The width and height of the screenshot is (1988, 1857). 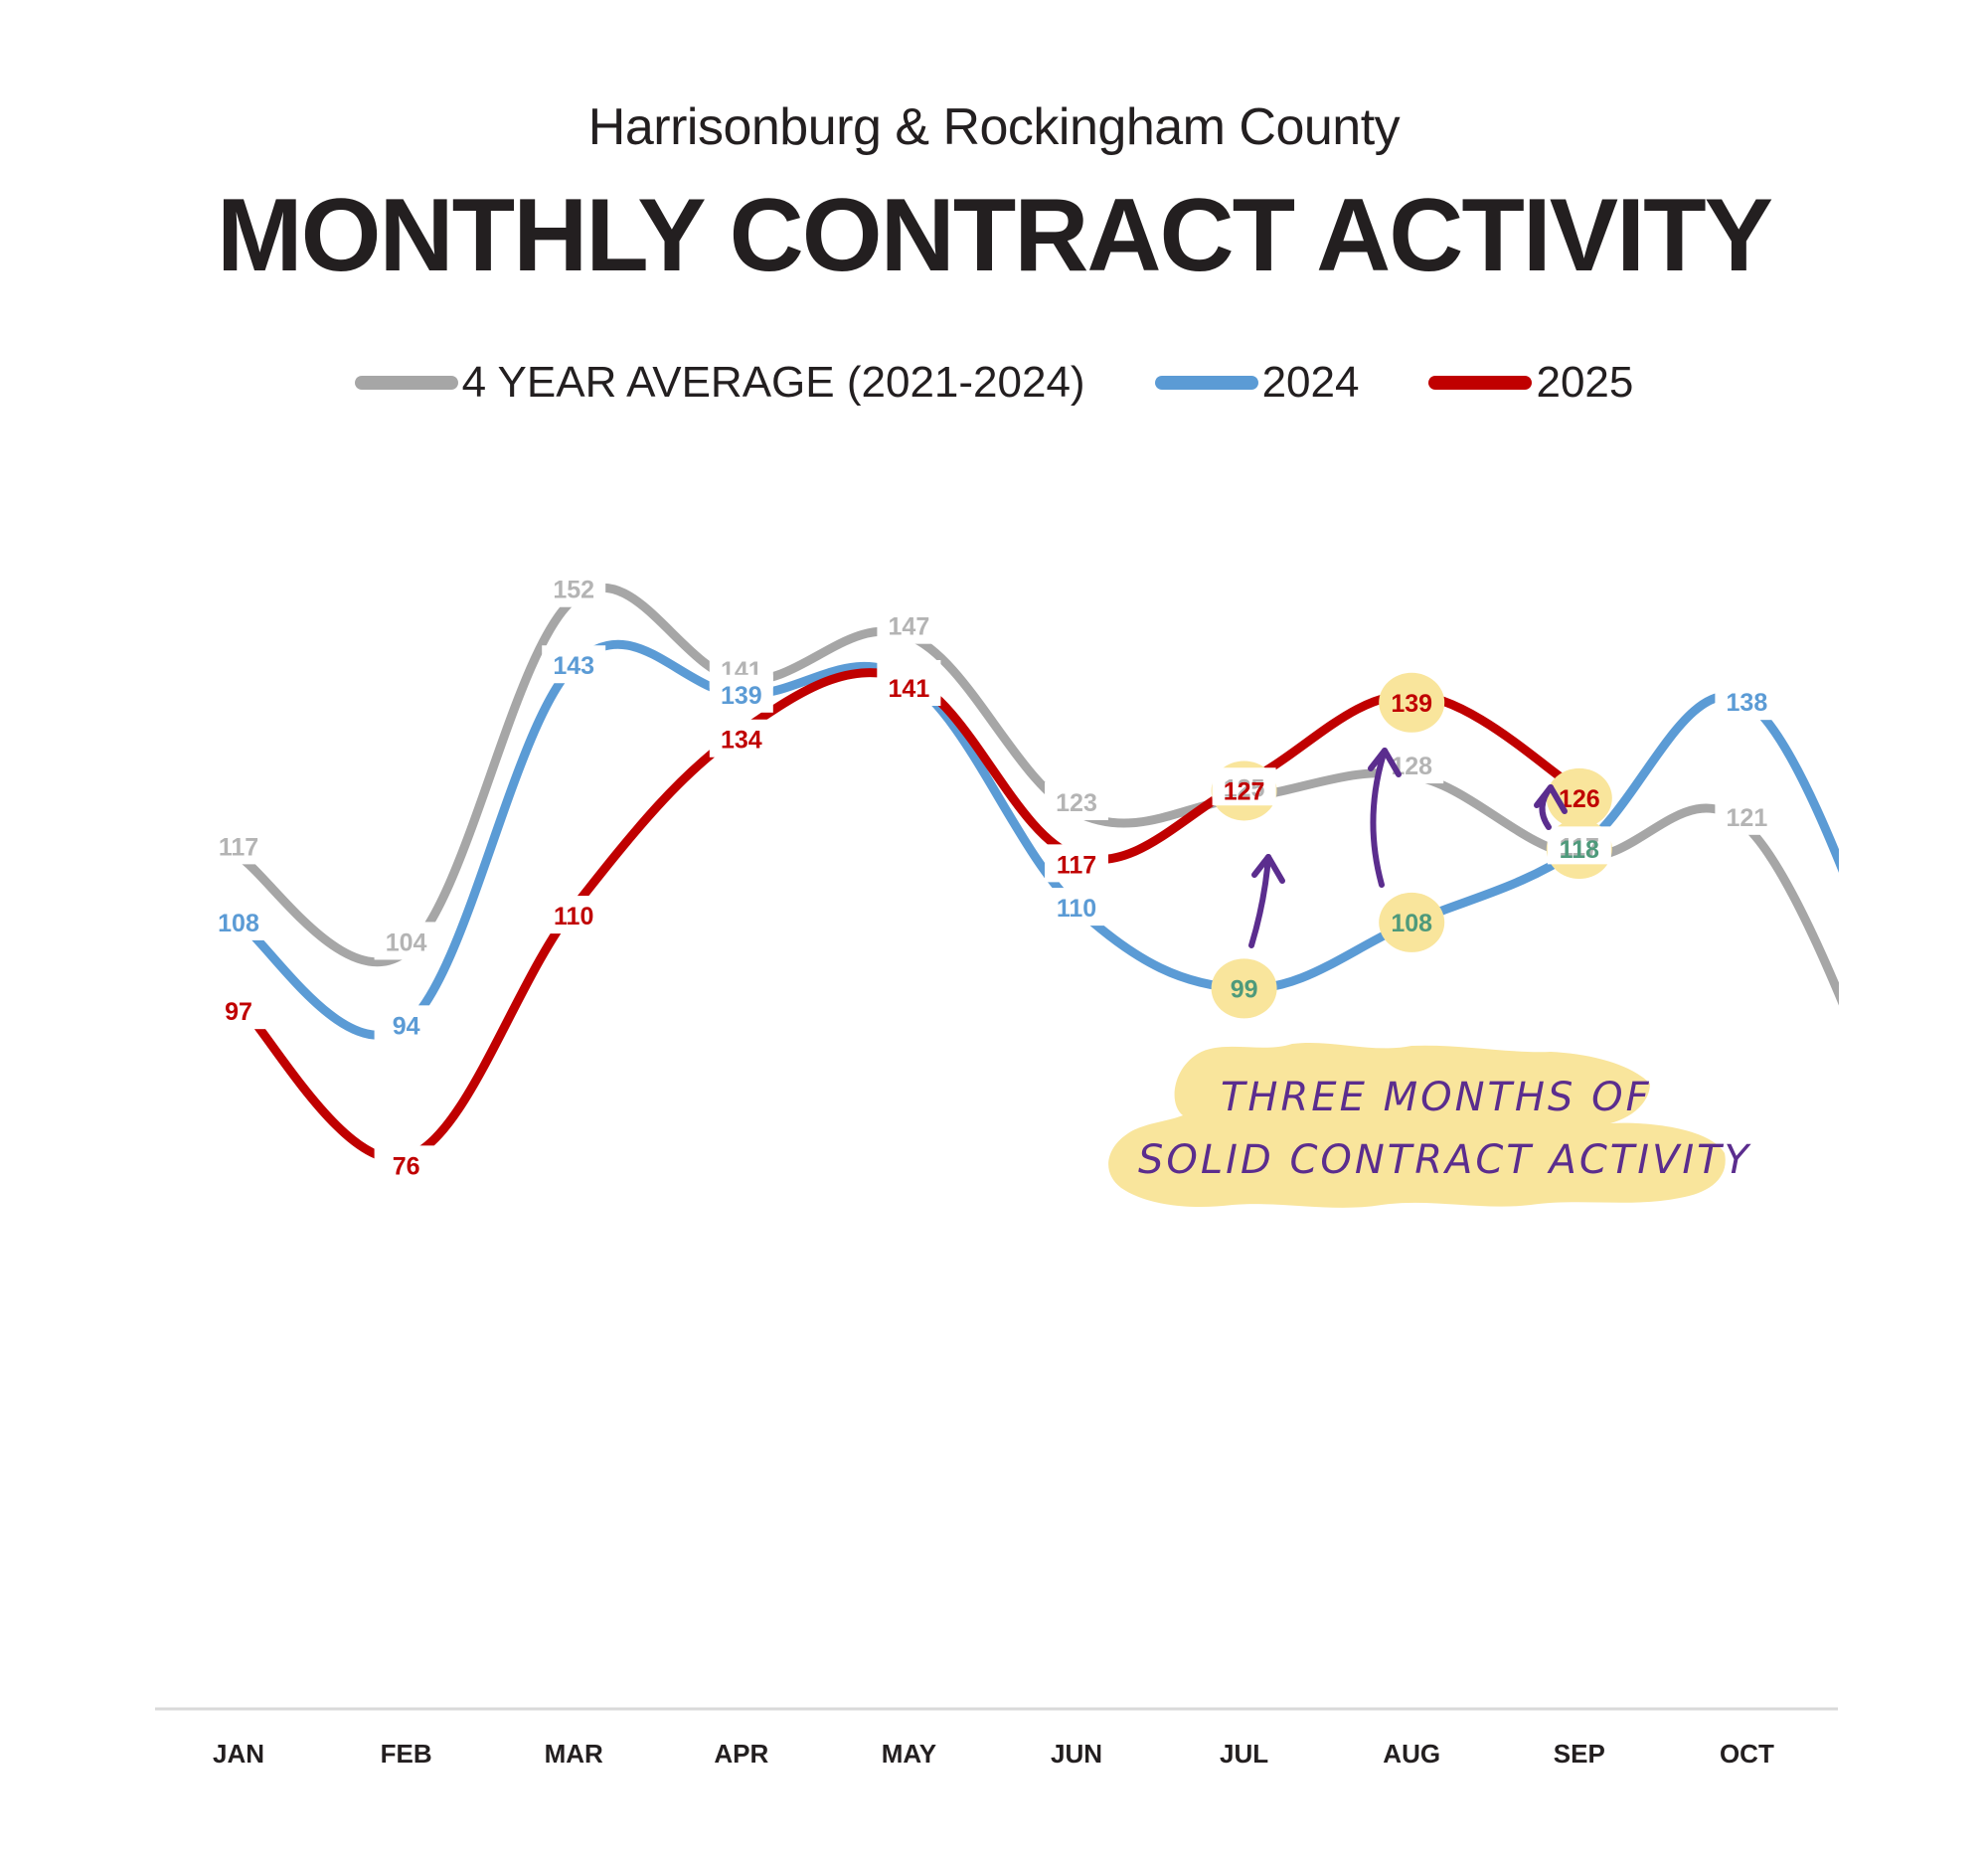 What do you see at coordinates (1206, 383) in the screenshot?
I see `legend-swatch-2024` at bounding box center [1206, 383].